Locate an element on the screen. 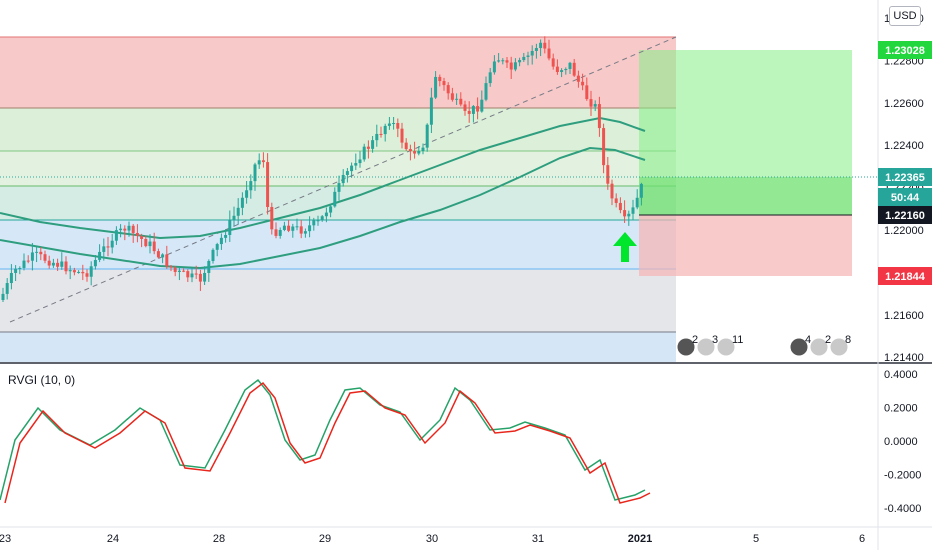  price-tick: 1.22400 is located at coordinates (904, 146).